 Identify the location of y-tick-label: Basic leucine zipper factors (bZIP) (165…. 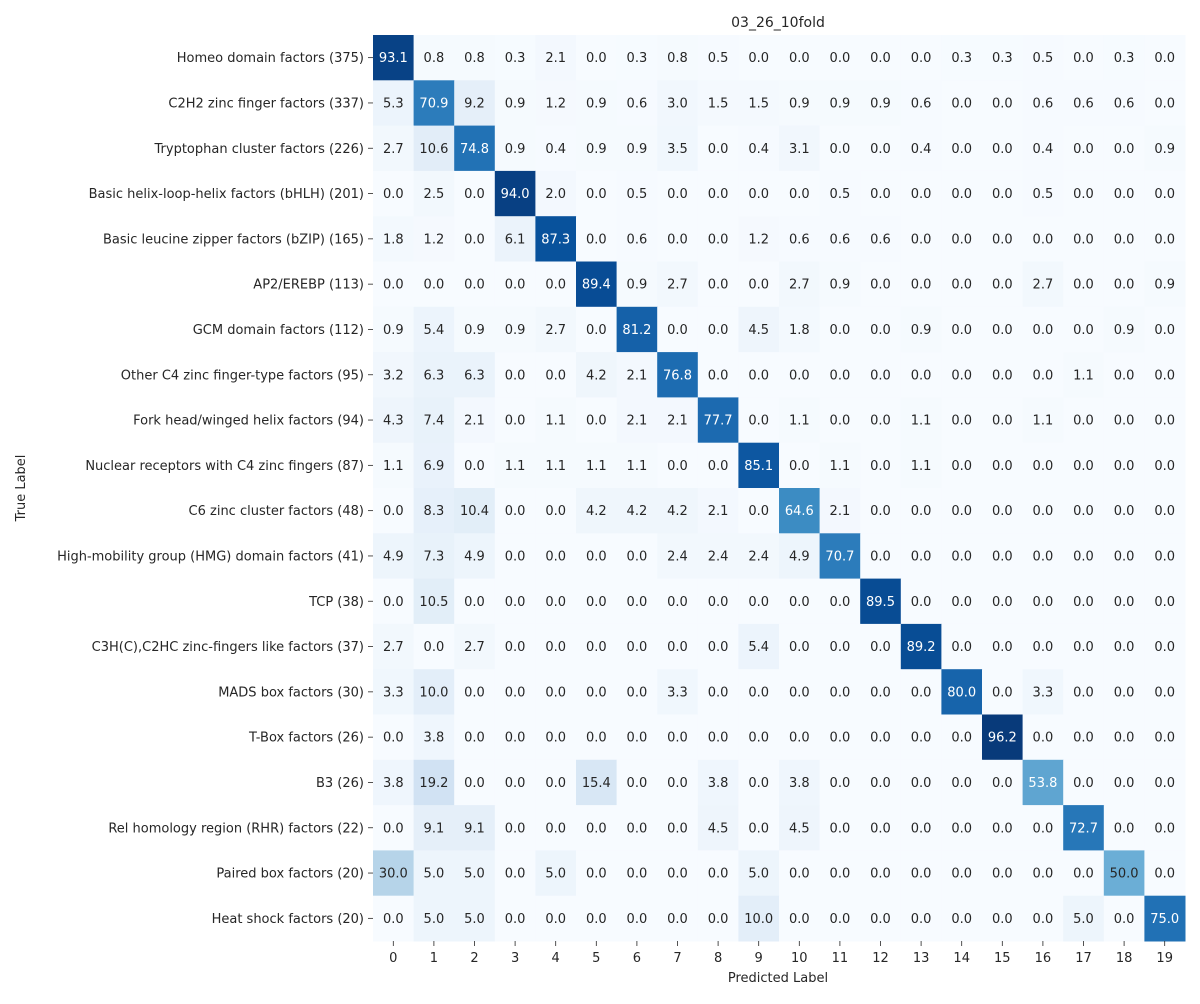
(233, 239).